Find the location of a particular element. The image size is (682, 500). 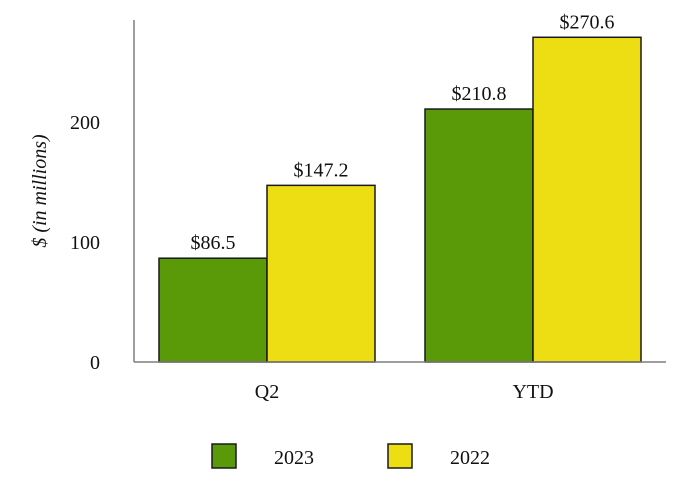

bar-2022-q2 is located at coordinates (321, 273).